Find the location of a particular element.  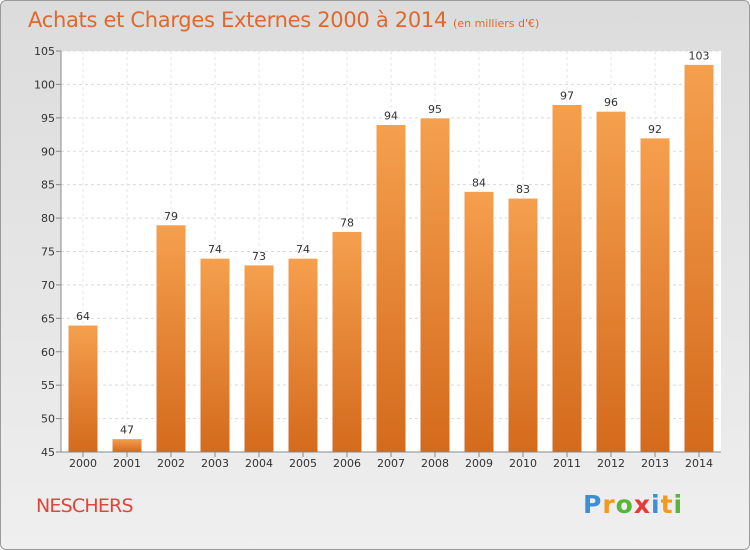

bar-2008 is located at coordinates (435, 285).